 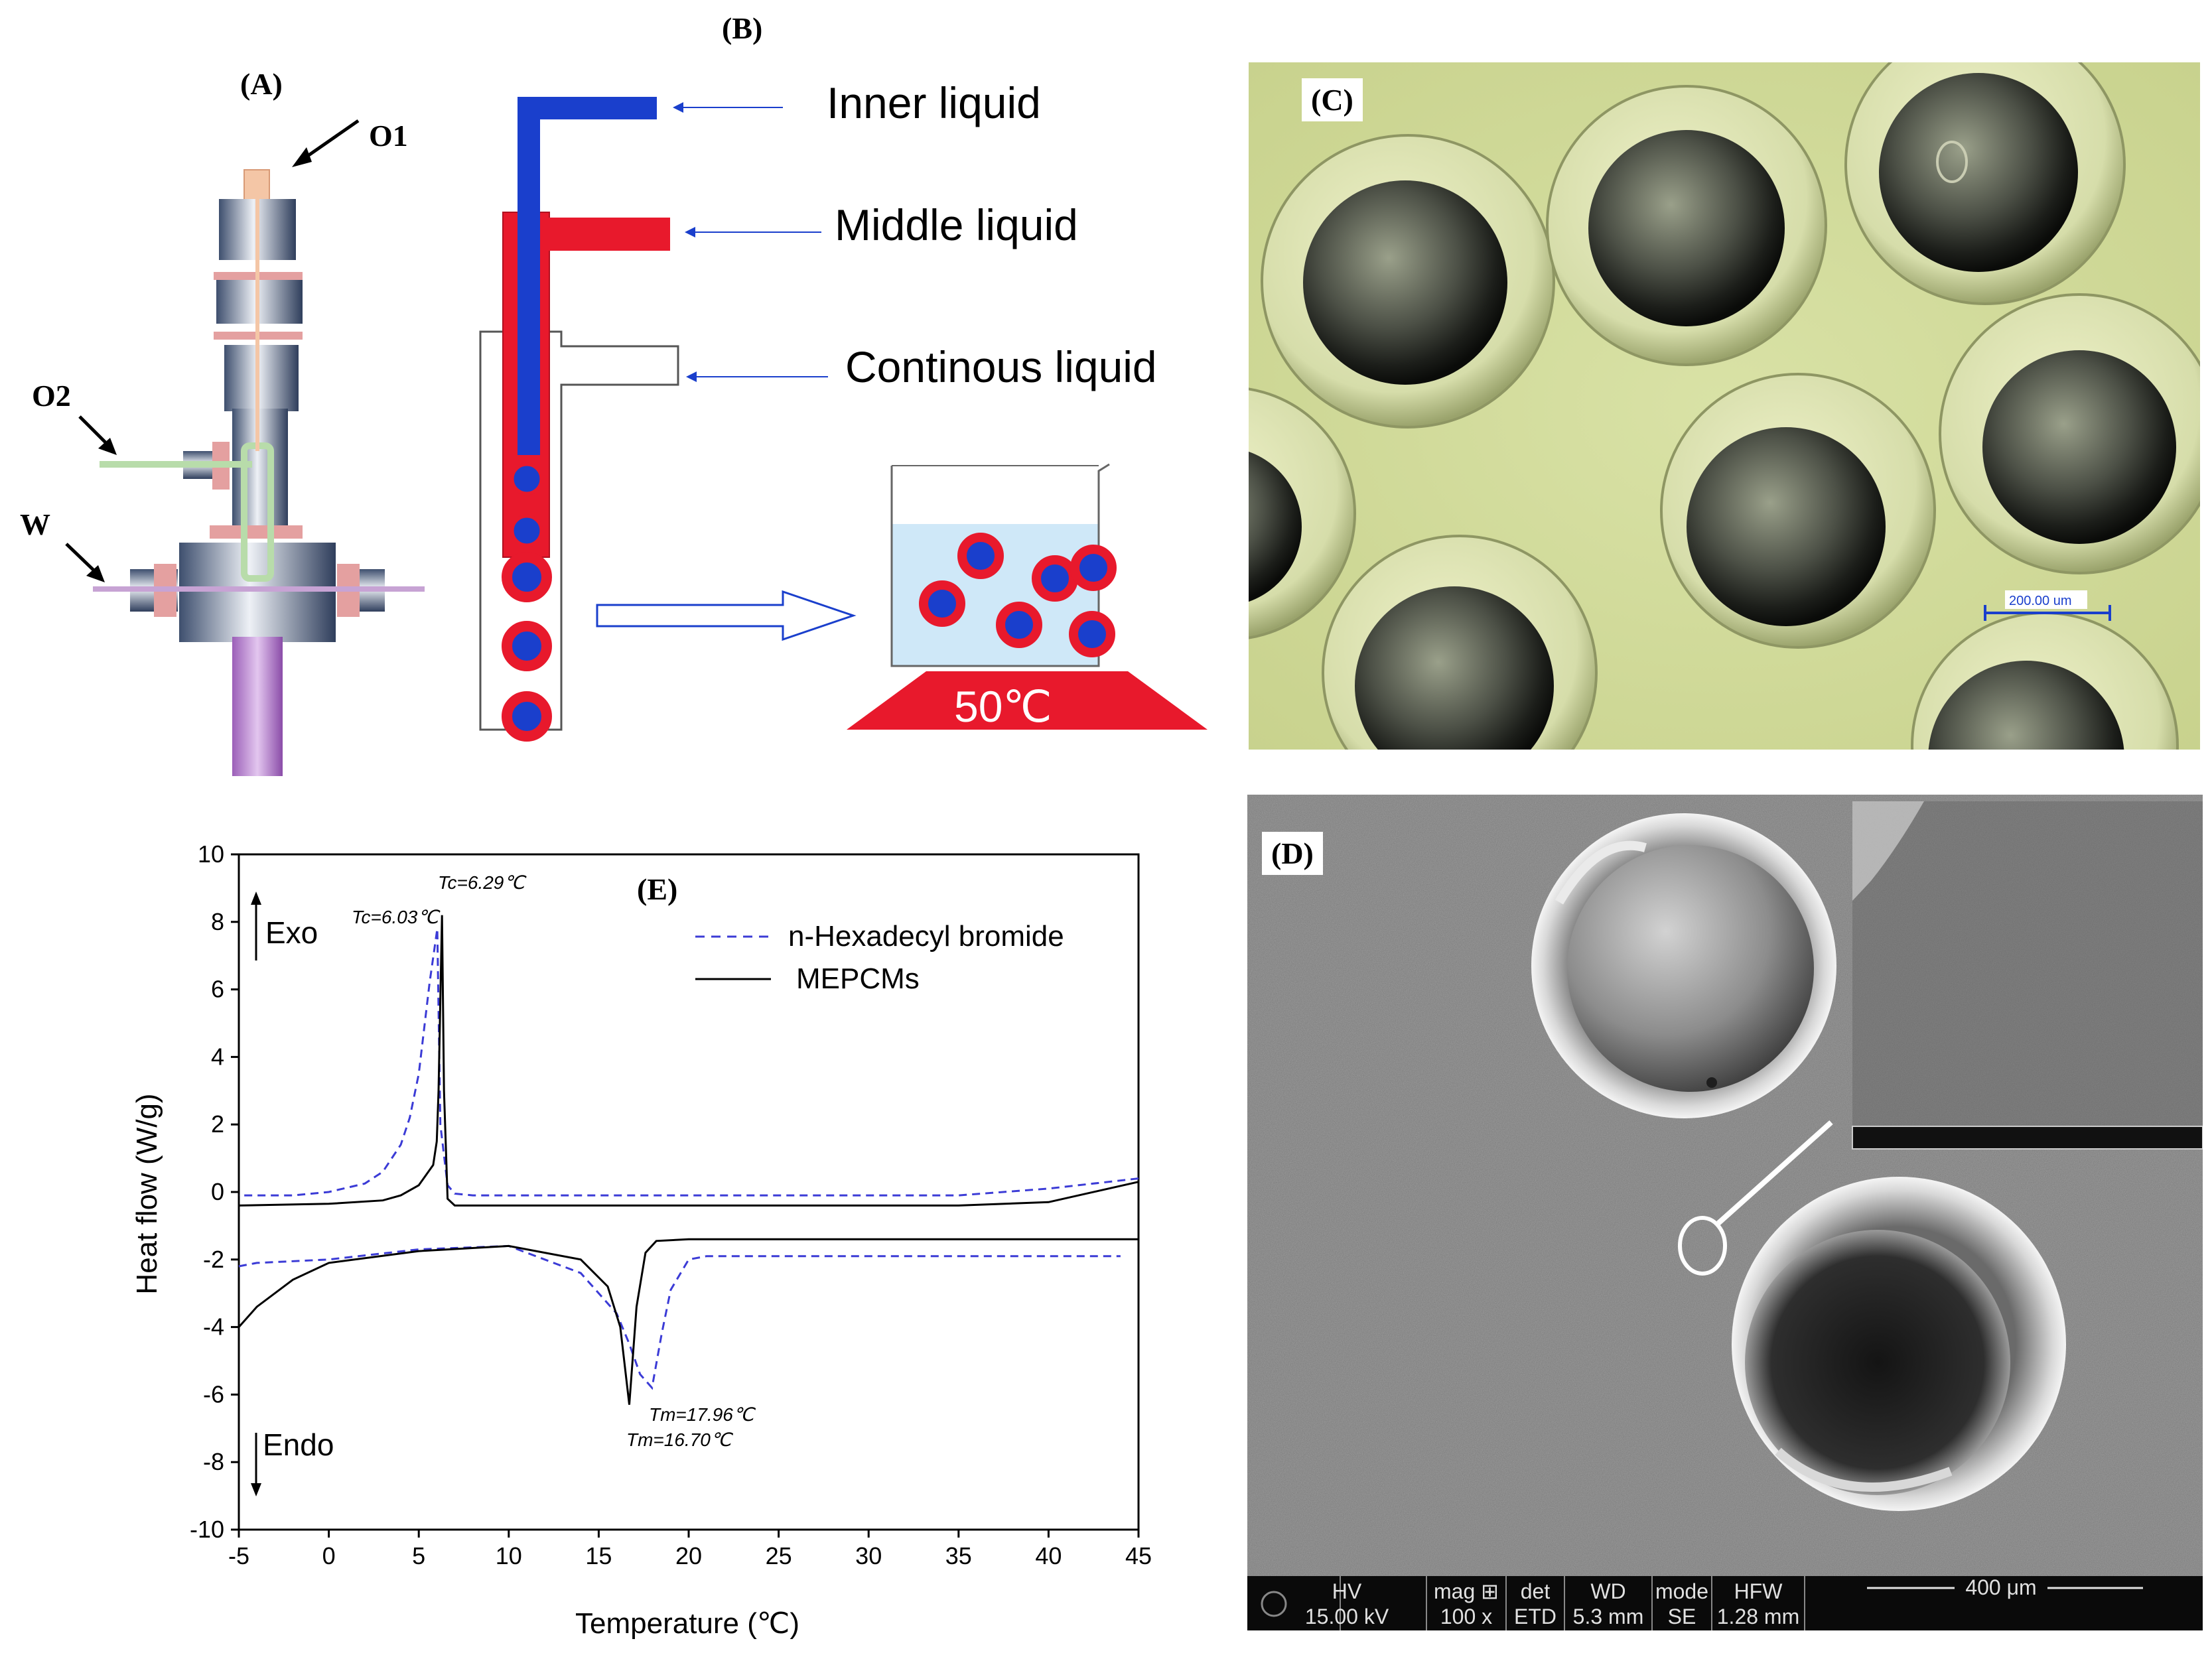 What do you see at coordinates (934, 102) in the screenshot?
I see `inner-liquid-label: Inner liquid` at bounding box center [934, 102].